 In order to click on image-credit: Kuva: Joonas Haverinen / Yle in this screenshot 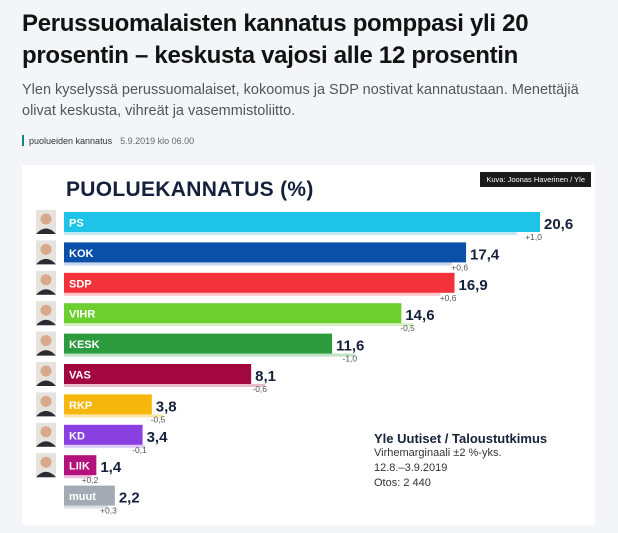, I will do `click(535, 179)`.